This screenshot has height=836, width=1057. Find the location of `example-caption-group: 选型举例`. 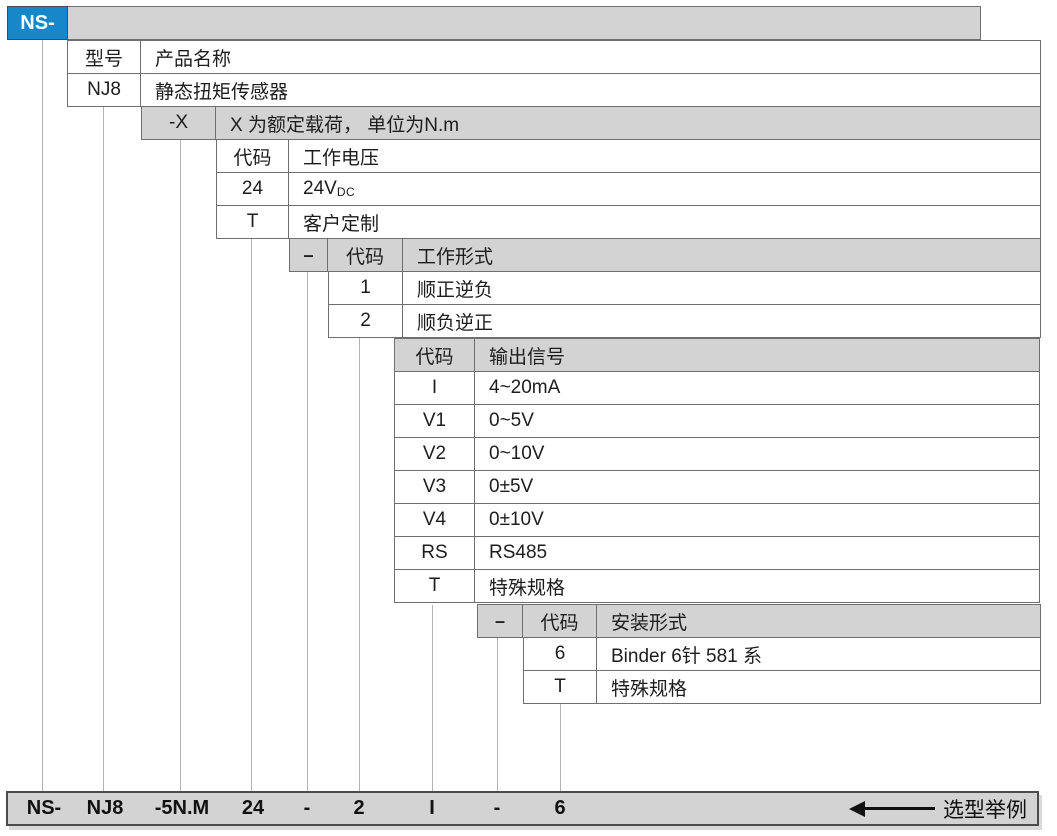

example-caption-group: 选型举例 is located at coordinates (938, 808).